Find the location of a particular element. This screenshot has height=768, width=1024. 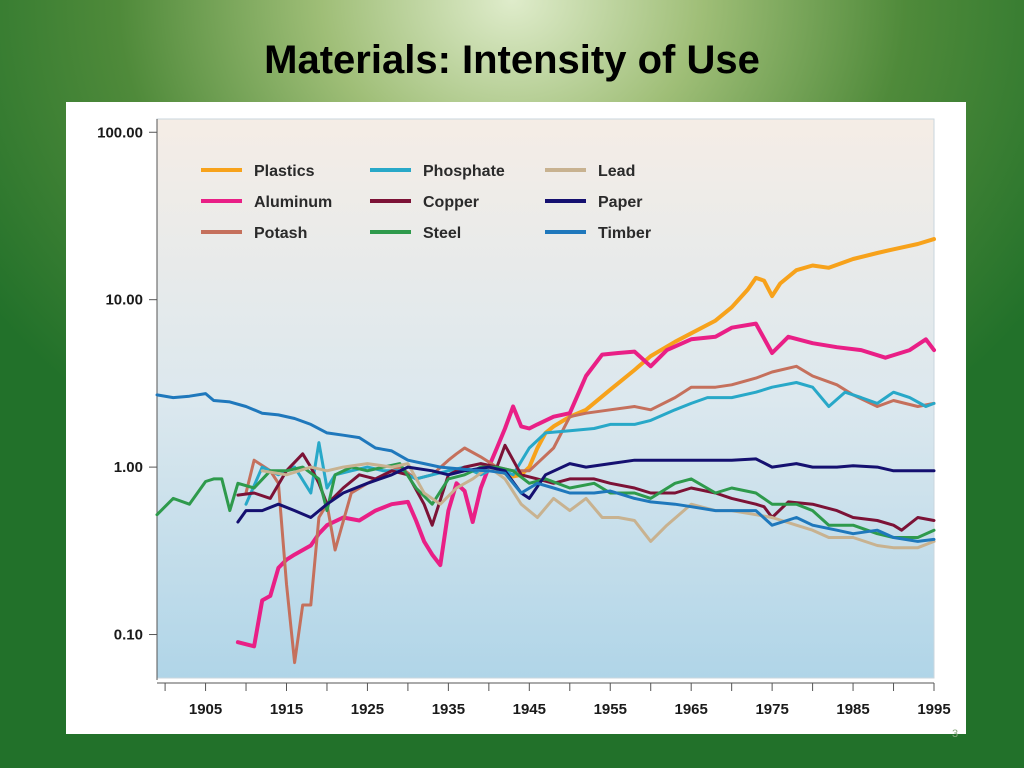

x-tick-label: 1935 is located at coordinates (448, 709).